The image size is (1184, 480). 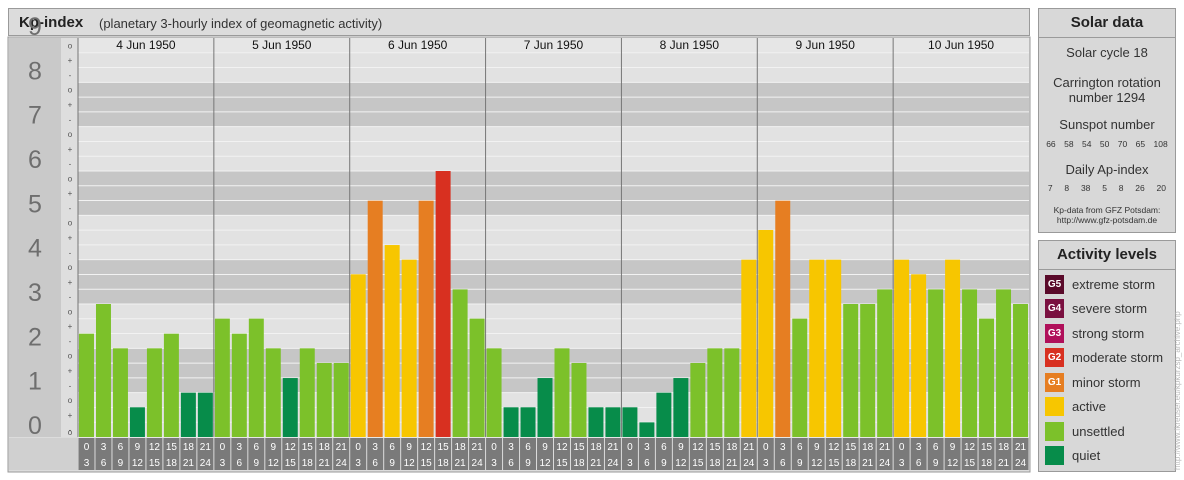 What do you see at coordinates (800, 463) in the screenshot?
I see `interval-end: 9` at bounding box center [800, 463].